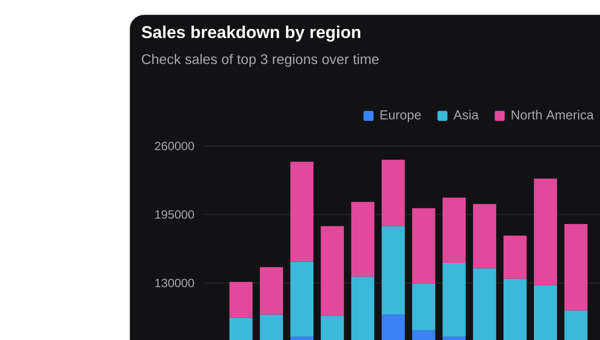 This screenshot has height=340, width=600. I want to click on legend-label: Europe, so click(400, 116).